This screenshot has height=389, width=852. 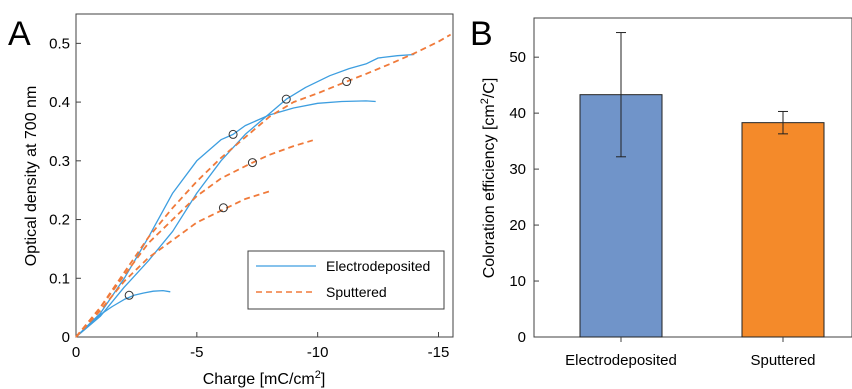 What do you see at coordinates (261, 346) in the screenshot?
I see `panel-a-x-ticks: 0 -5 -10 -15` at bounding box center [261, 346].